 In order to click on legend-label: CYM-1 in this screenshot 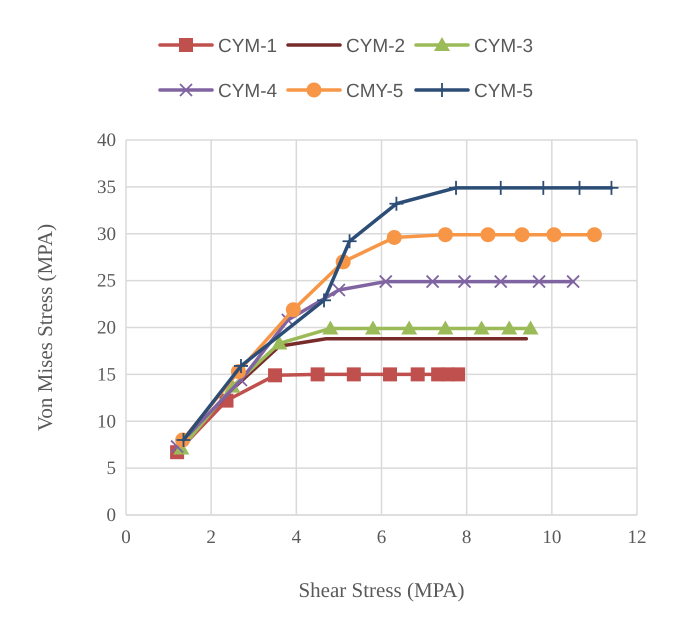, I will do `click(248, 46)`.